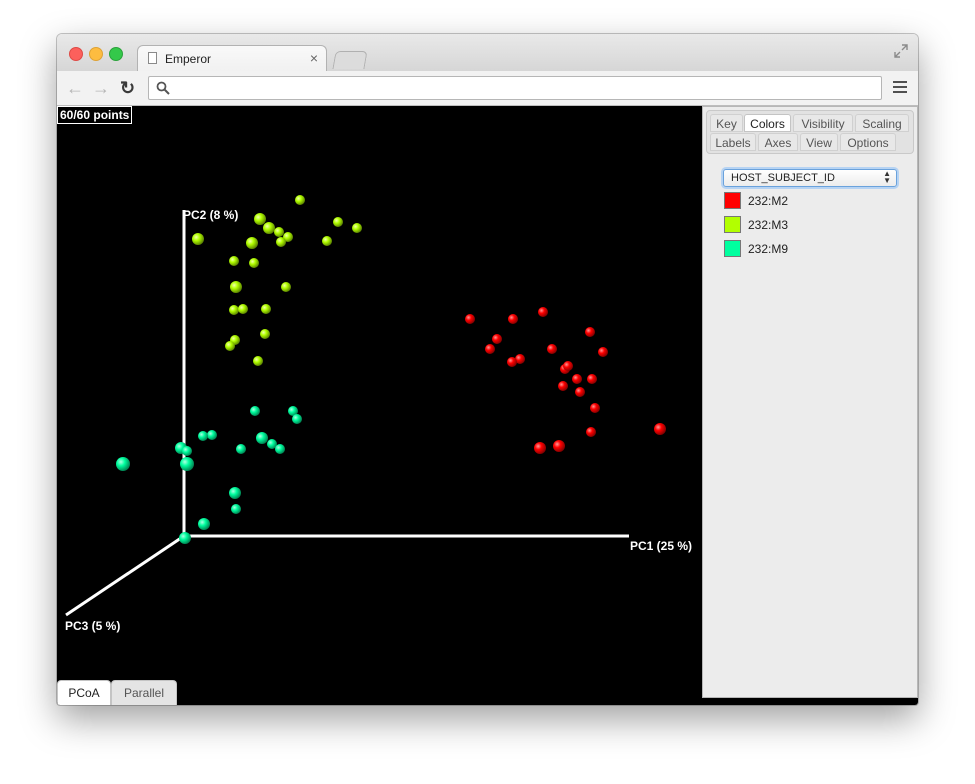 The height and width of the screenshot is (784, 975). I want to click on back-arrow-icon: ←, so click(75, 88).